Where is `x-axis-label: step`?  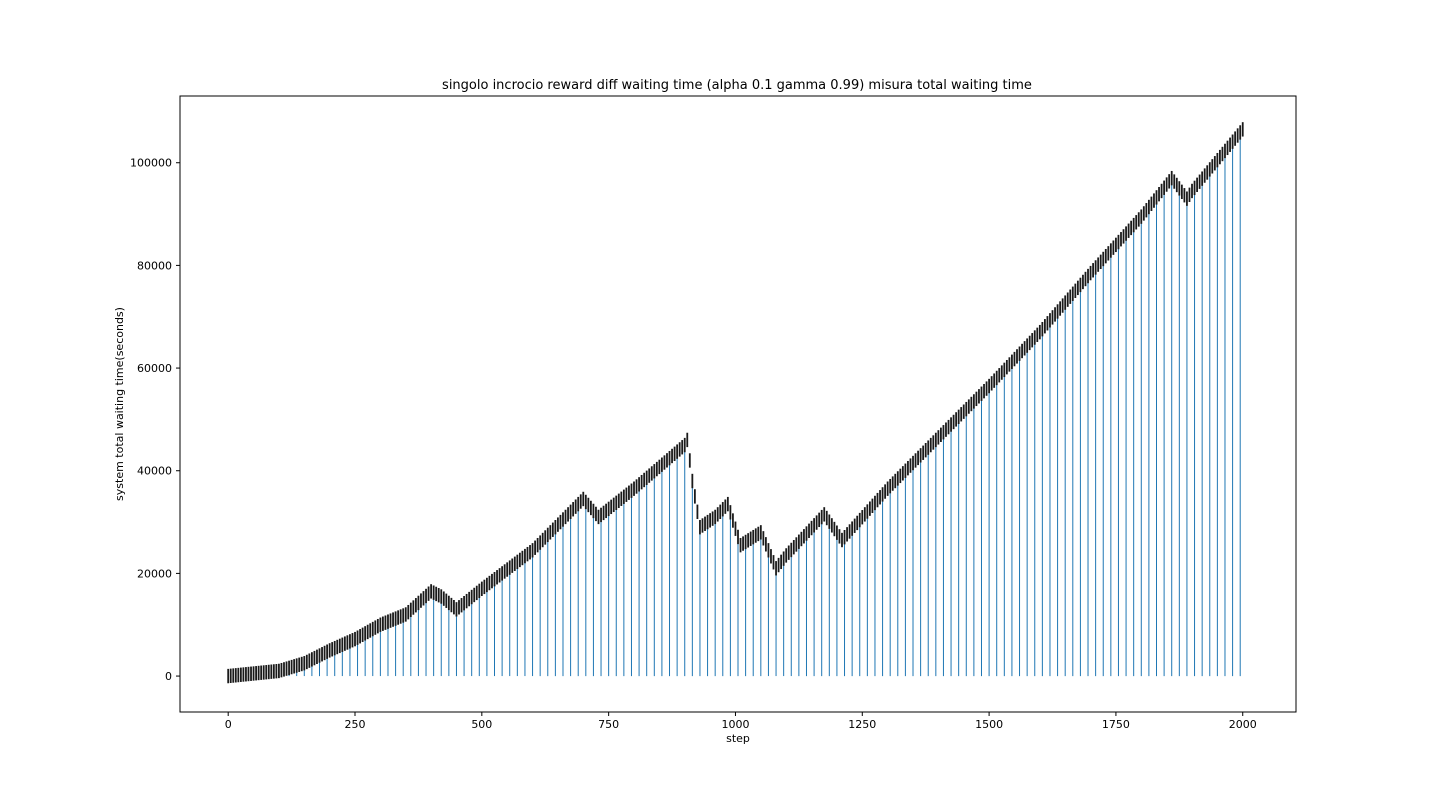
x-axis-label: step is located at coordinates (738, 738).